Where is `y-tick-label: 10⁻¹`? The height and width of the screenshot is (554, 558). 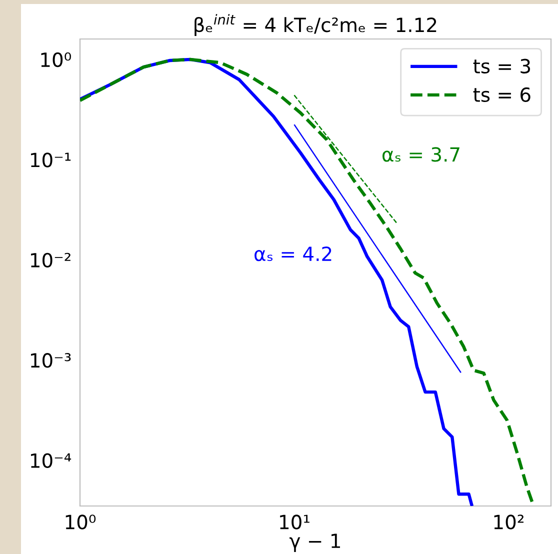 y-tick-label: 10⁻¹ is located at coordinates (51, 160).